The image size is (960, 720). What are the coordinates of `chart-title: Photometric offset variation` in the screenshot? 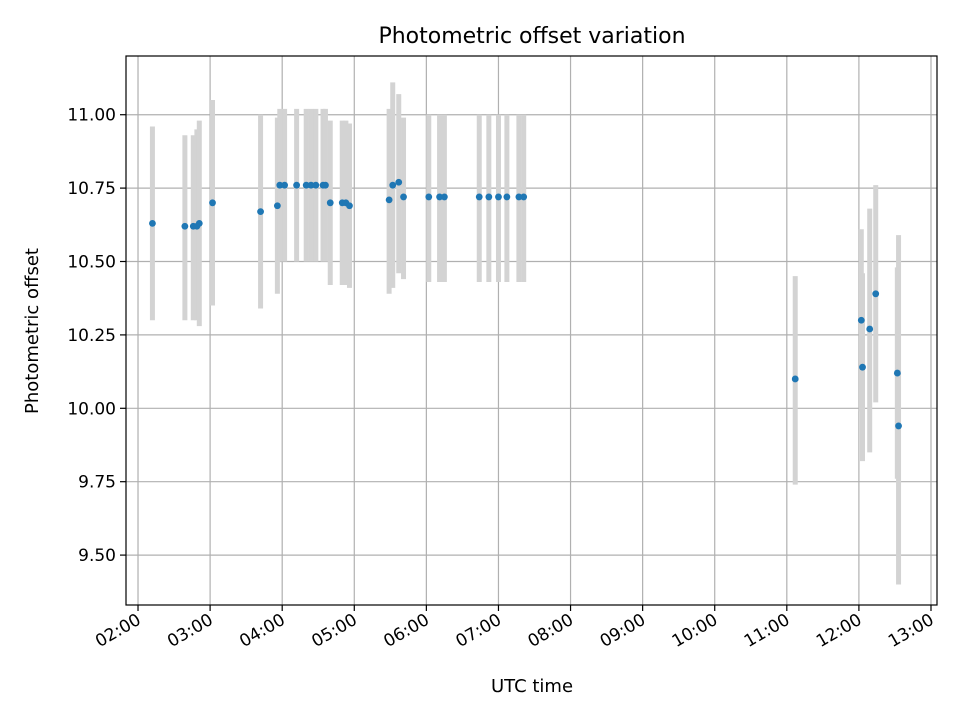 It's located at (531, 36).